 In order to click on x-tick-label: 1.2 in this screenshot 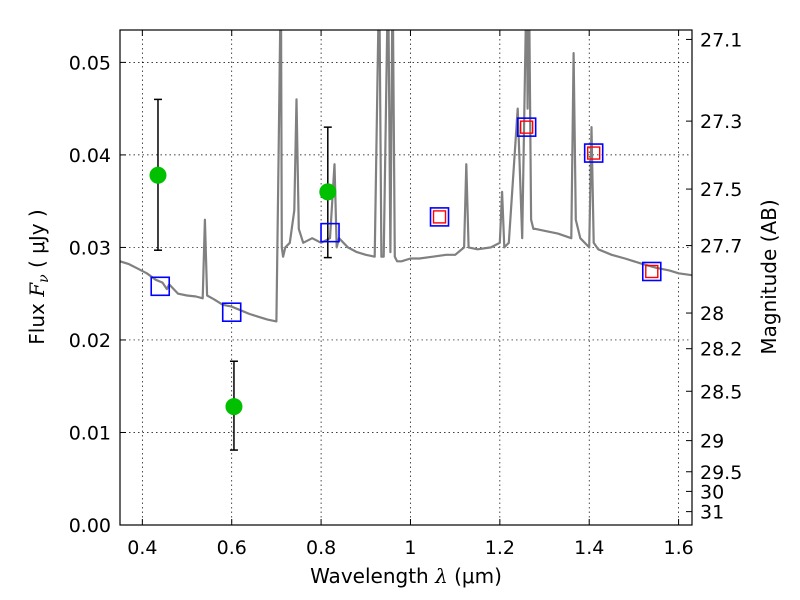, I will do `click(500, 548)`.